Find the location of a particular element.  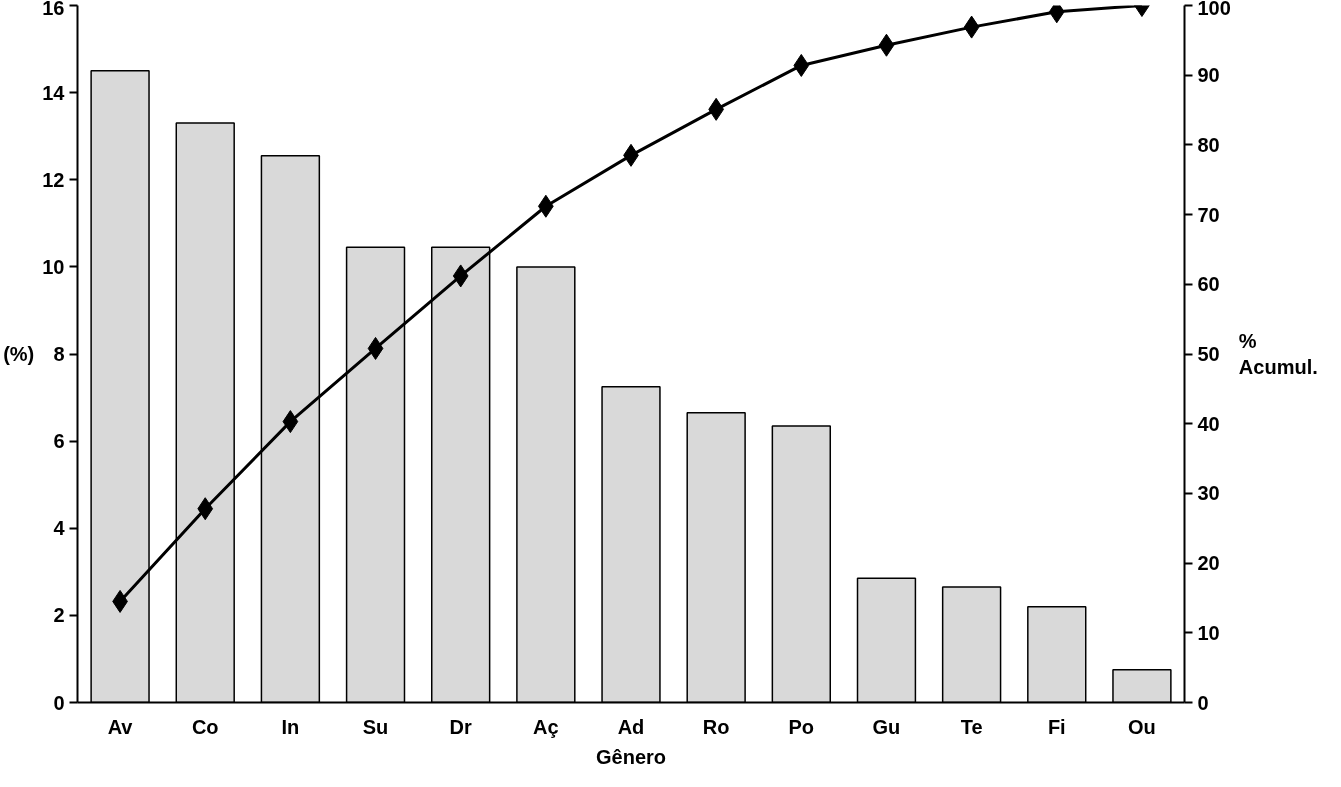

y-tick-label: 0 is located at coordinates (59, 702).